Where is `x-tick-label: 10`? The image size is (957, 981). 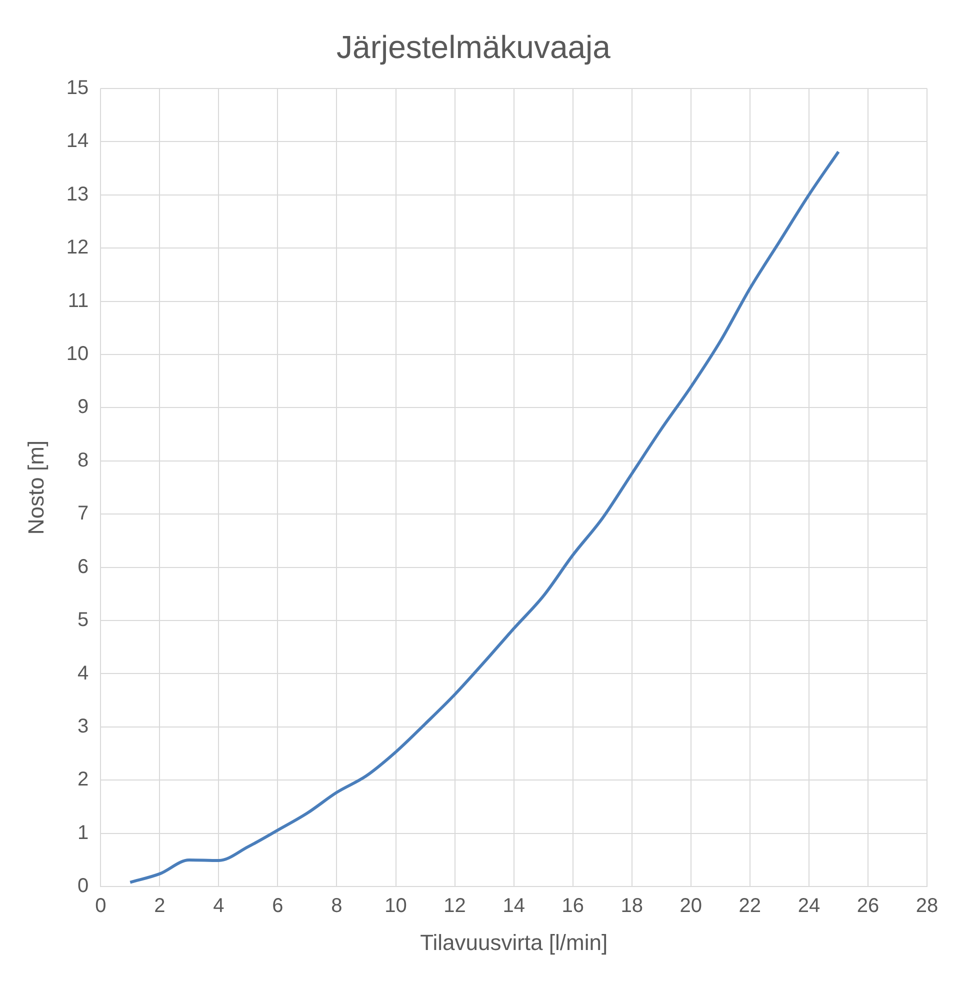
x-tick-label: 10 is located at coordinates (395, 906).